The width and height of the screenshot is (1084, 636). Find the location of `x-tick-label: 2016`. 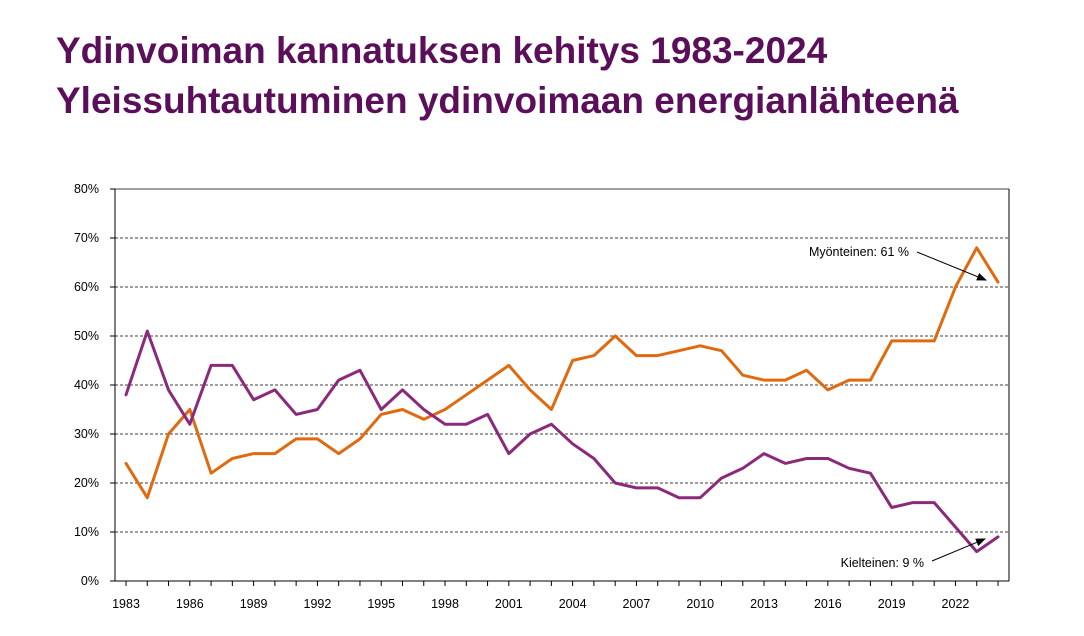

x-tick-label: 2016 is located at coordinates (828, 604).